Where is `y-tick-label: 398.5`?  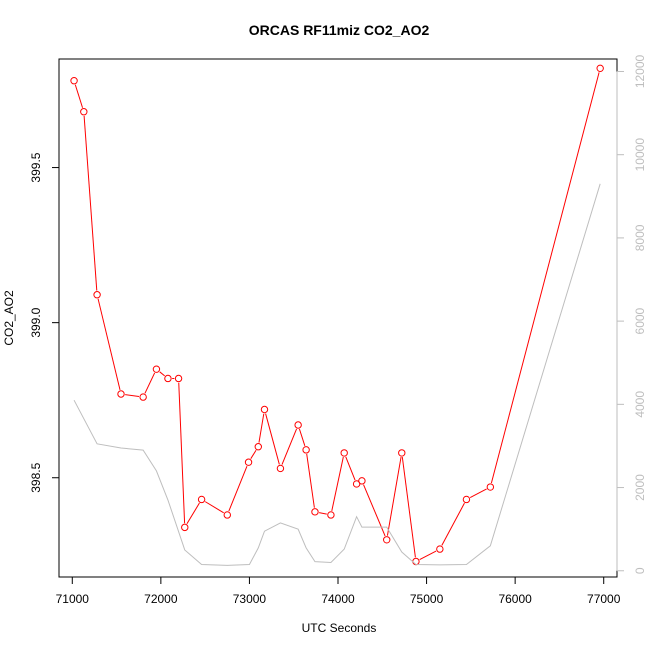
y-tick-label: 398.5 is located at coordinates (36, 477).